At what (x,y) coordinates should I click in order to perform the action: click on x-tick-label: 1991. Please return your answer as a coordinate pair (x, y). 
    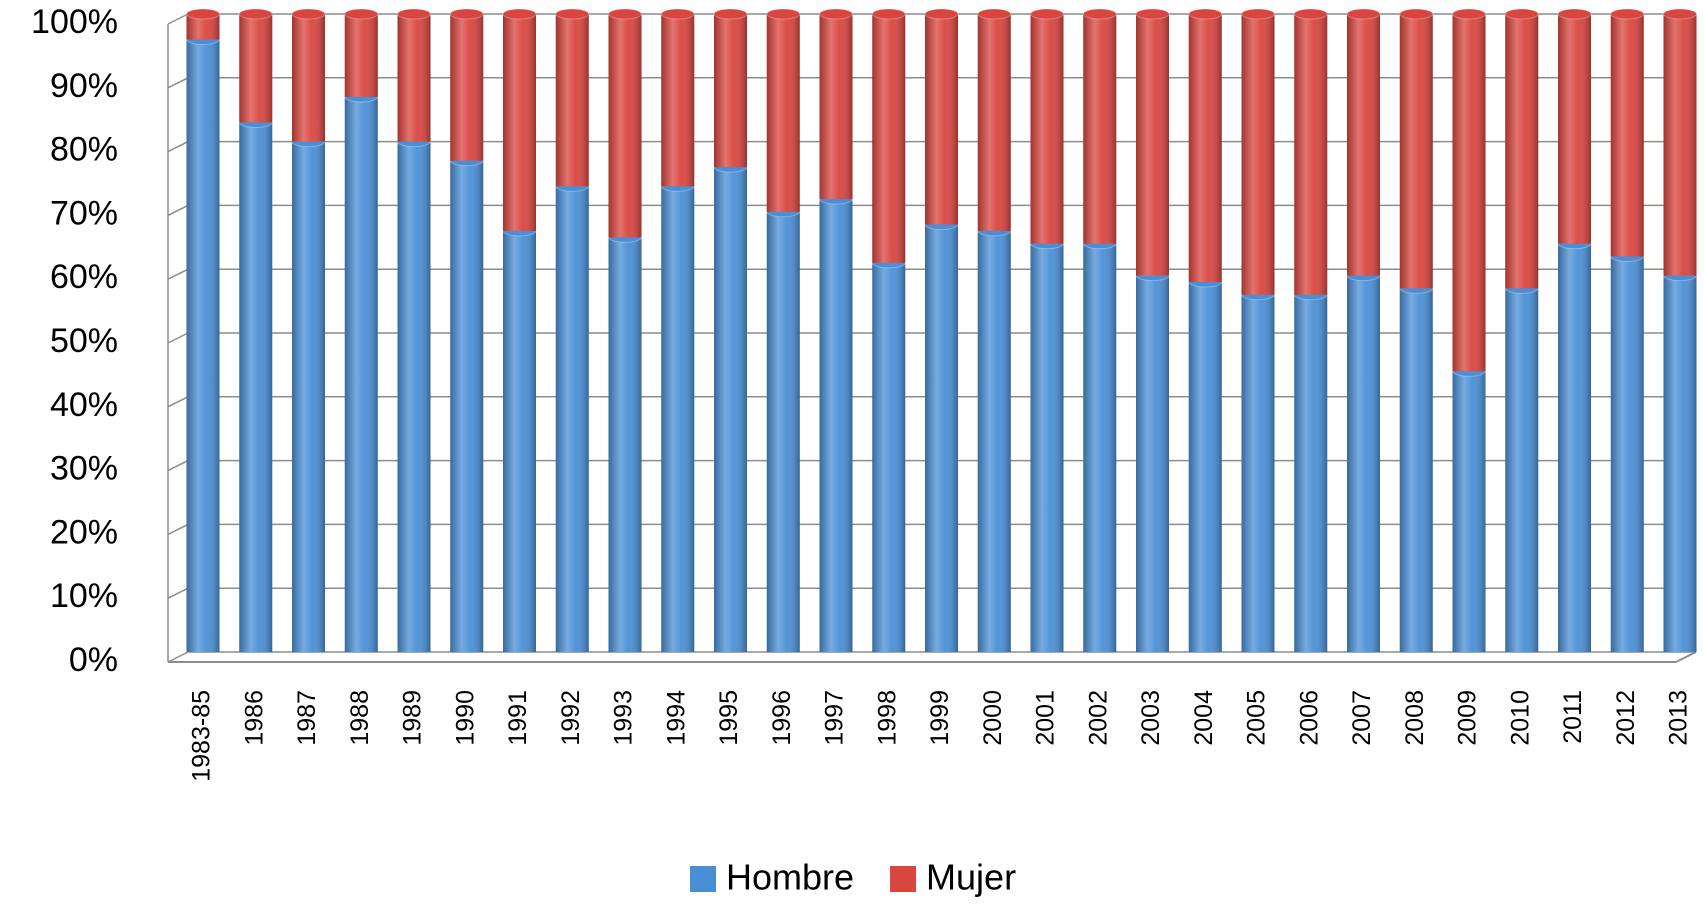
    Looking at the image, I should click on (518, 718).